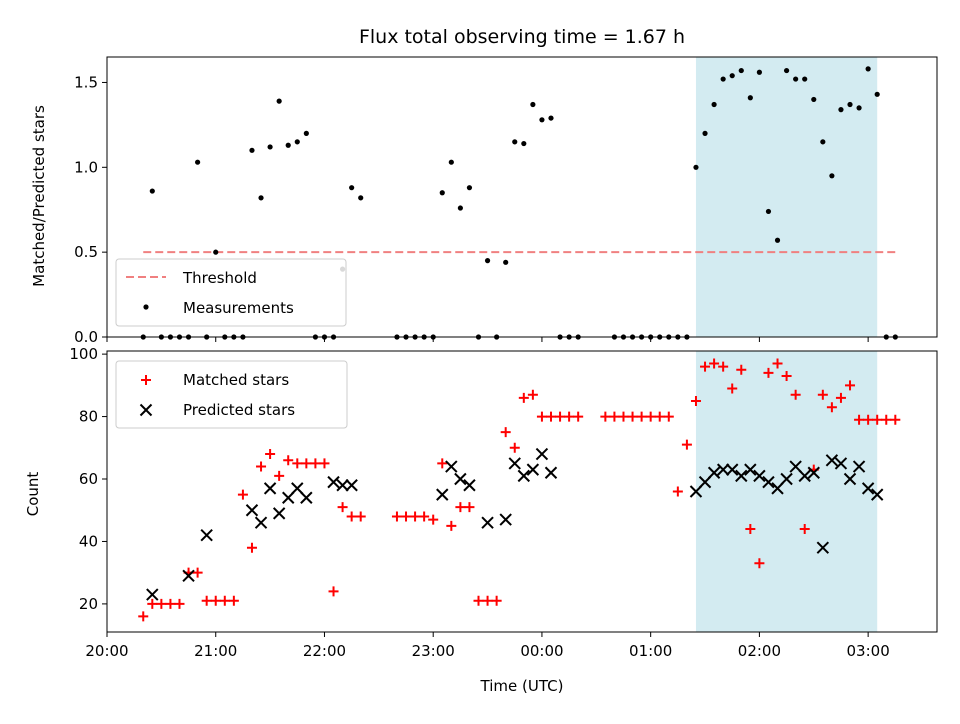 This screenshot has height=724, width=960. What do you see at coordinates (868, 651) in the screenshot?
I see `x-tick-label: 03:00` at bounding box center [868, 651].